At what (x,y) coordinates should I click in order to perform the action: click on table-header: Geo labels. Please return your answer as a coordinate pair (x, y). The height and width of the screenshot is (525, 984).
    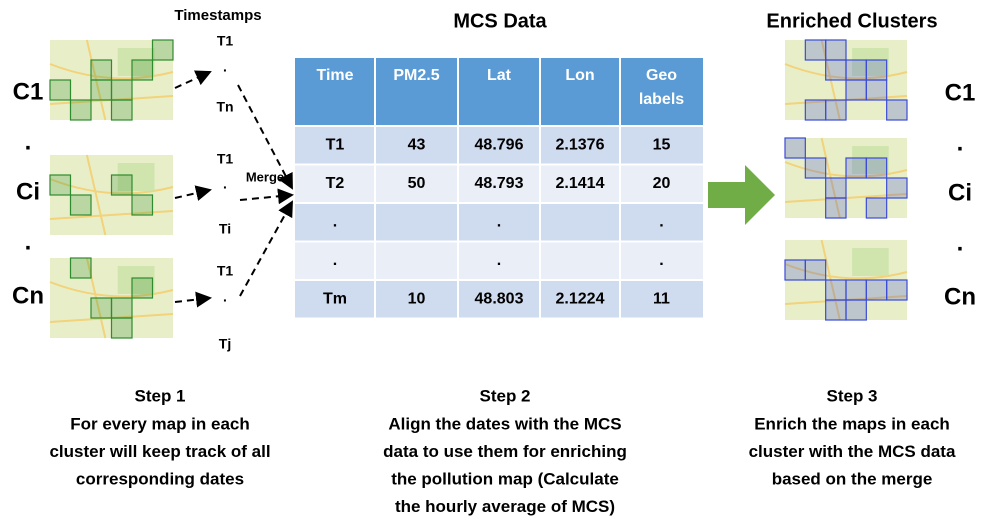
    Looking at the image, I should click on (661, 87).